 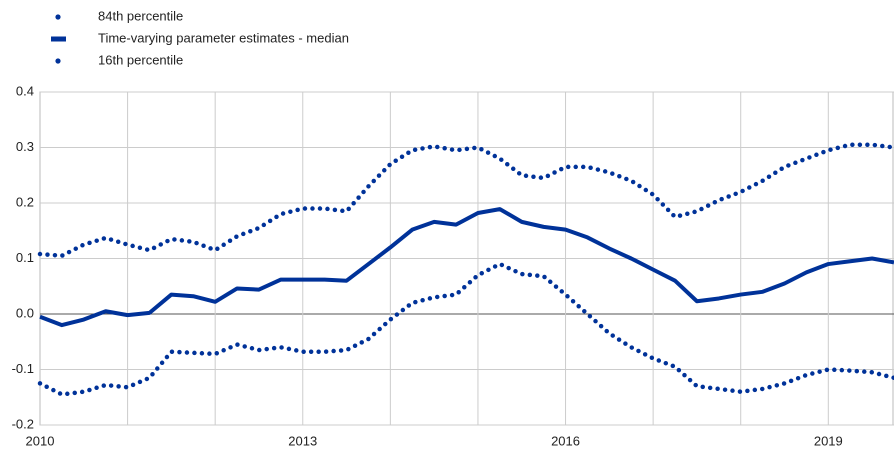 What do you see at coordinates (40, 440) in the screenshot?
I see `x-tick-label: 2010` at bounding box center [40, 440].